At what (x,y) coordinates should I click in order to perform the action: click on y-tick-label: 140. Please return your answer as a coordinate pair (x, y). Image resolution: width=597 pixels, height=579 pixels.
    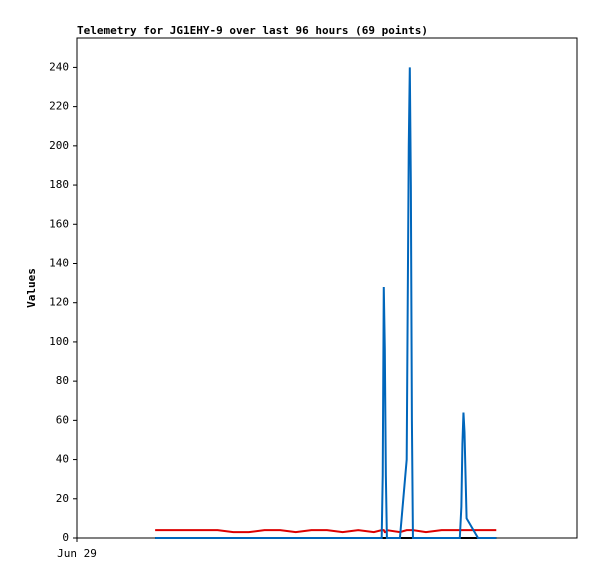
    Looking at the image, I should click on (59, 262).